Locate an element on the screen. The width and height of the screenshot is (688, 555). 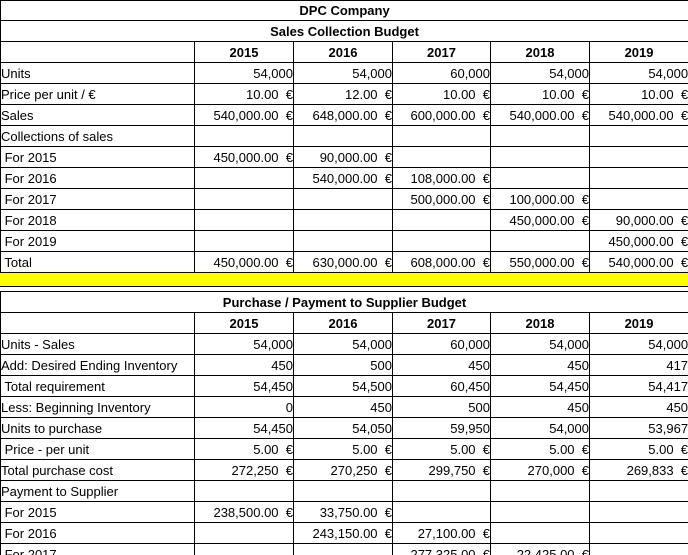
cell: 59,950 is located at coordinates (441, 428).